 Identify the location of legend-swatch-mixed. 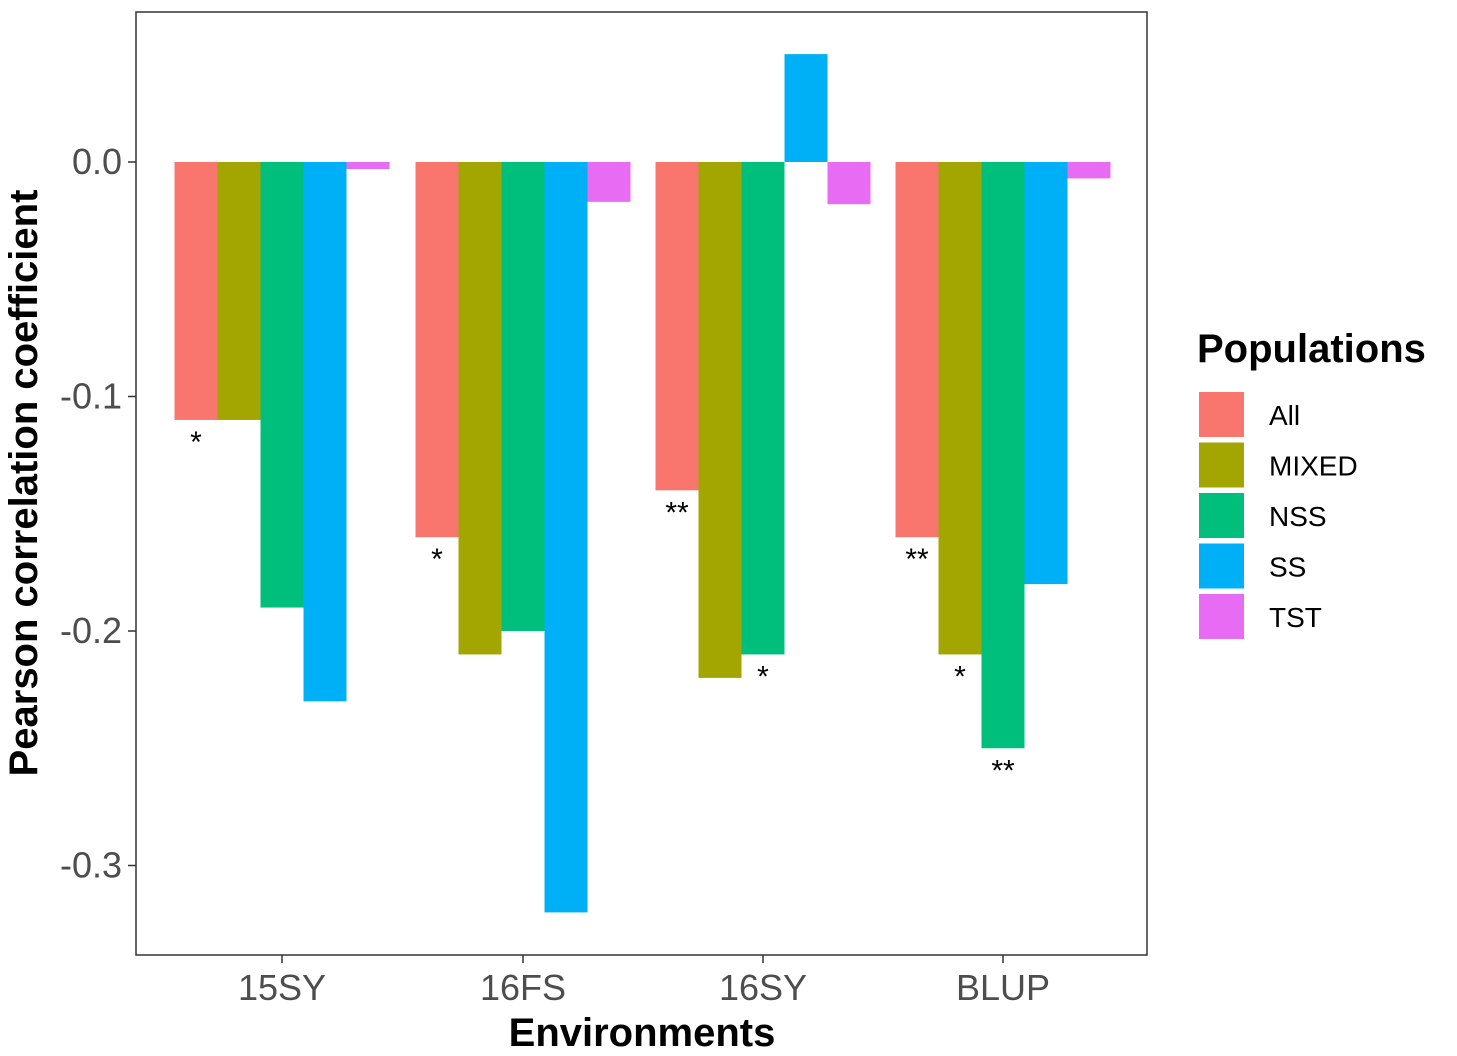
(1221, 465).